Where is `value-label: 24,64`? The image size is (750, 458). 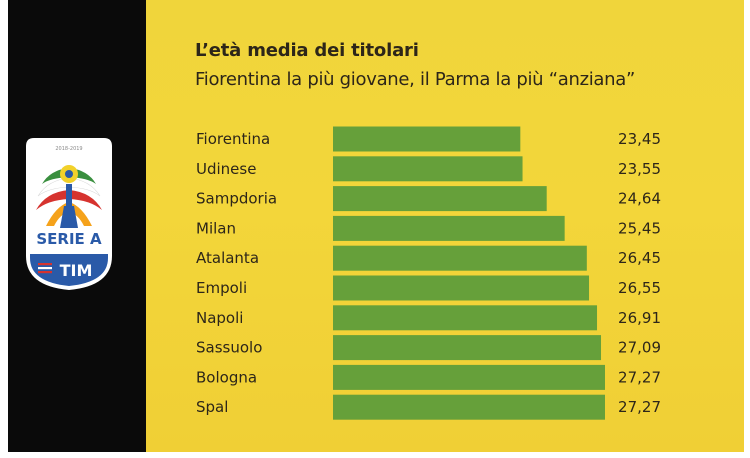
value-label: 24,64 is located at coordinates (639, 199).